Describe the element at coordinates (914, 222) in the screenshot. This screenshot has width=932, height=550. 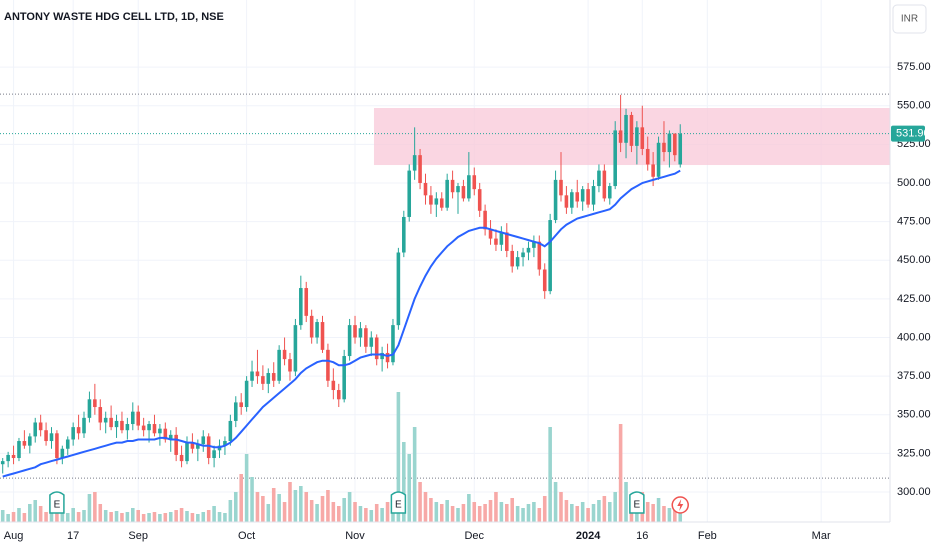
I see `y-tick-label: 475.00` at that location.